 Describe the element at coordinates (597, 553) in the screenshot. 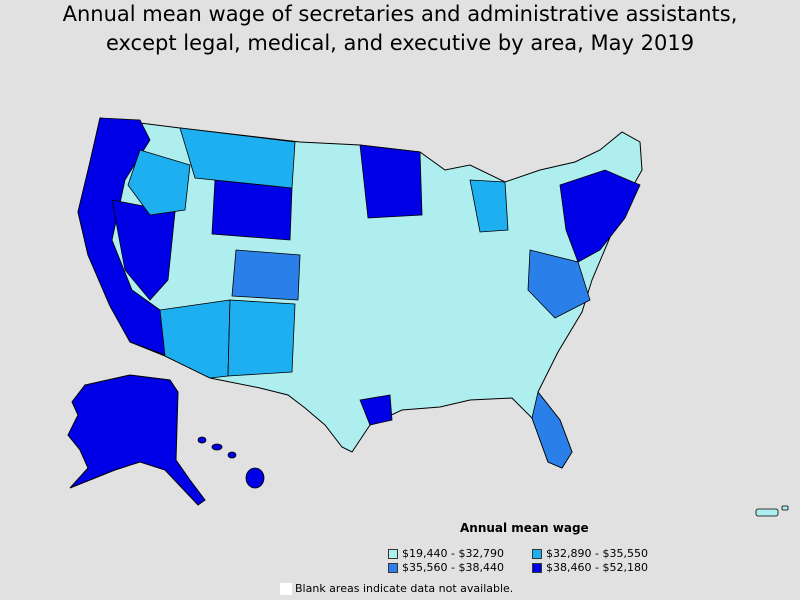

I see `legend-label: $32,890 - $35,550` at that location.